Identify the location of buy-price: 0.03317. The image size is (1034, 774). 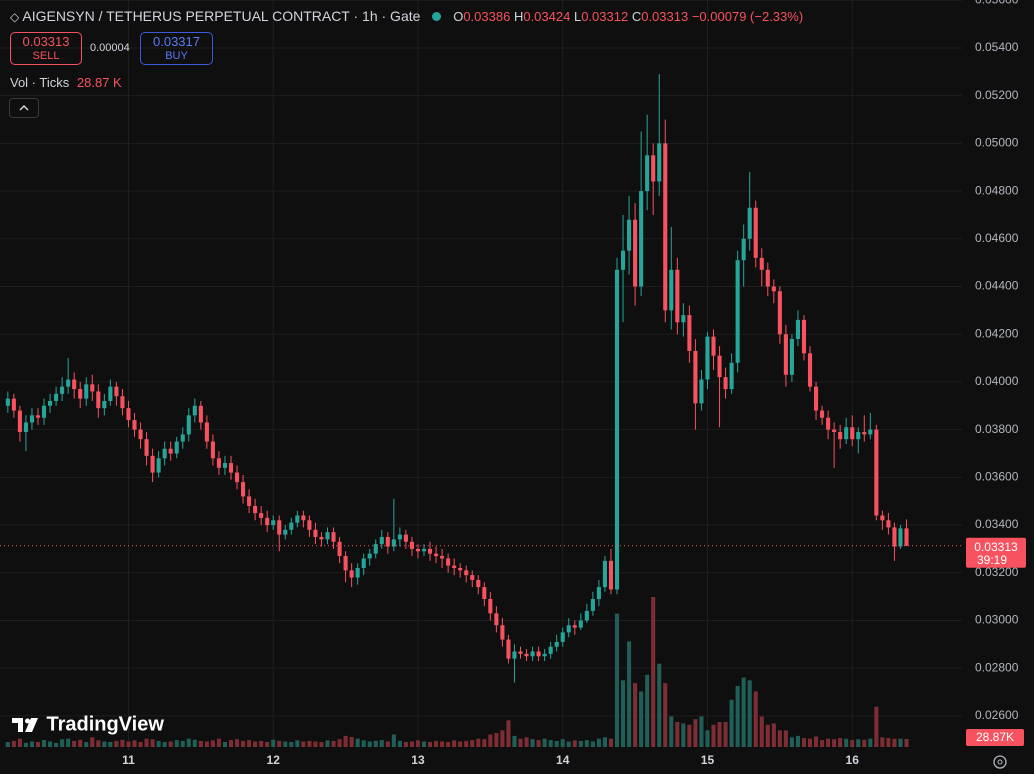
(176, 41).